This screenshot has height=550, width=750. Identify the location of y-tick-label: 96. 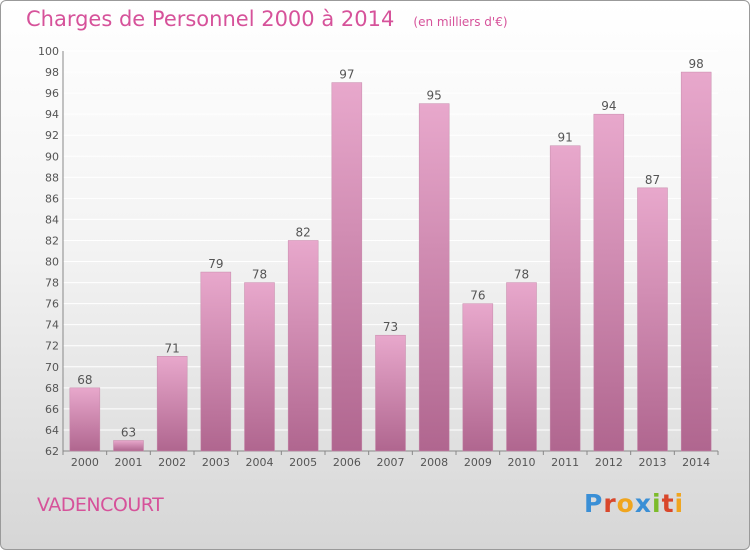
(52, 93).